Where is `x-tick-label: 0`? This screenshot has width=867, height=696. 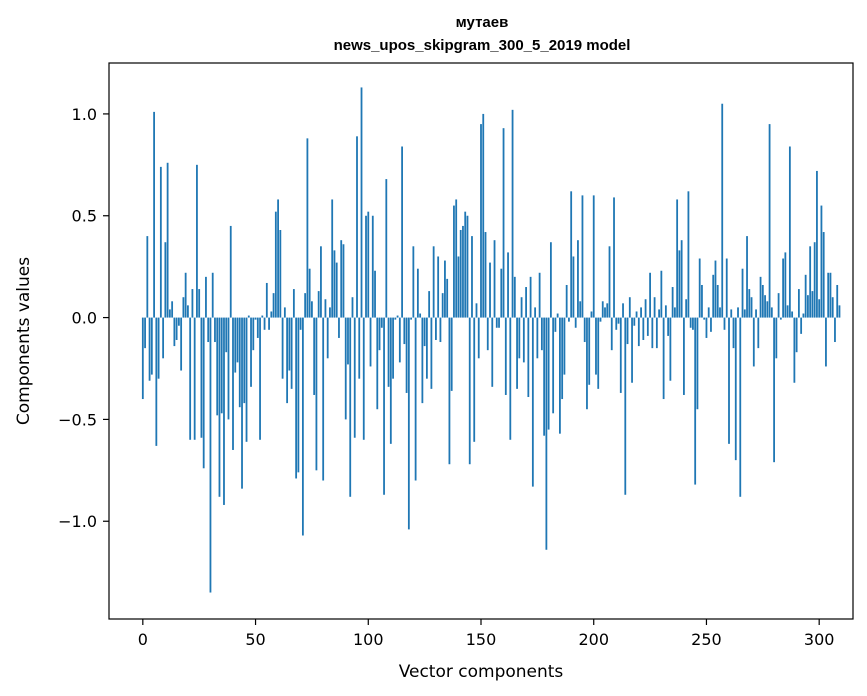 x-tick-label: 0 is located at coordinates (143, 639).